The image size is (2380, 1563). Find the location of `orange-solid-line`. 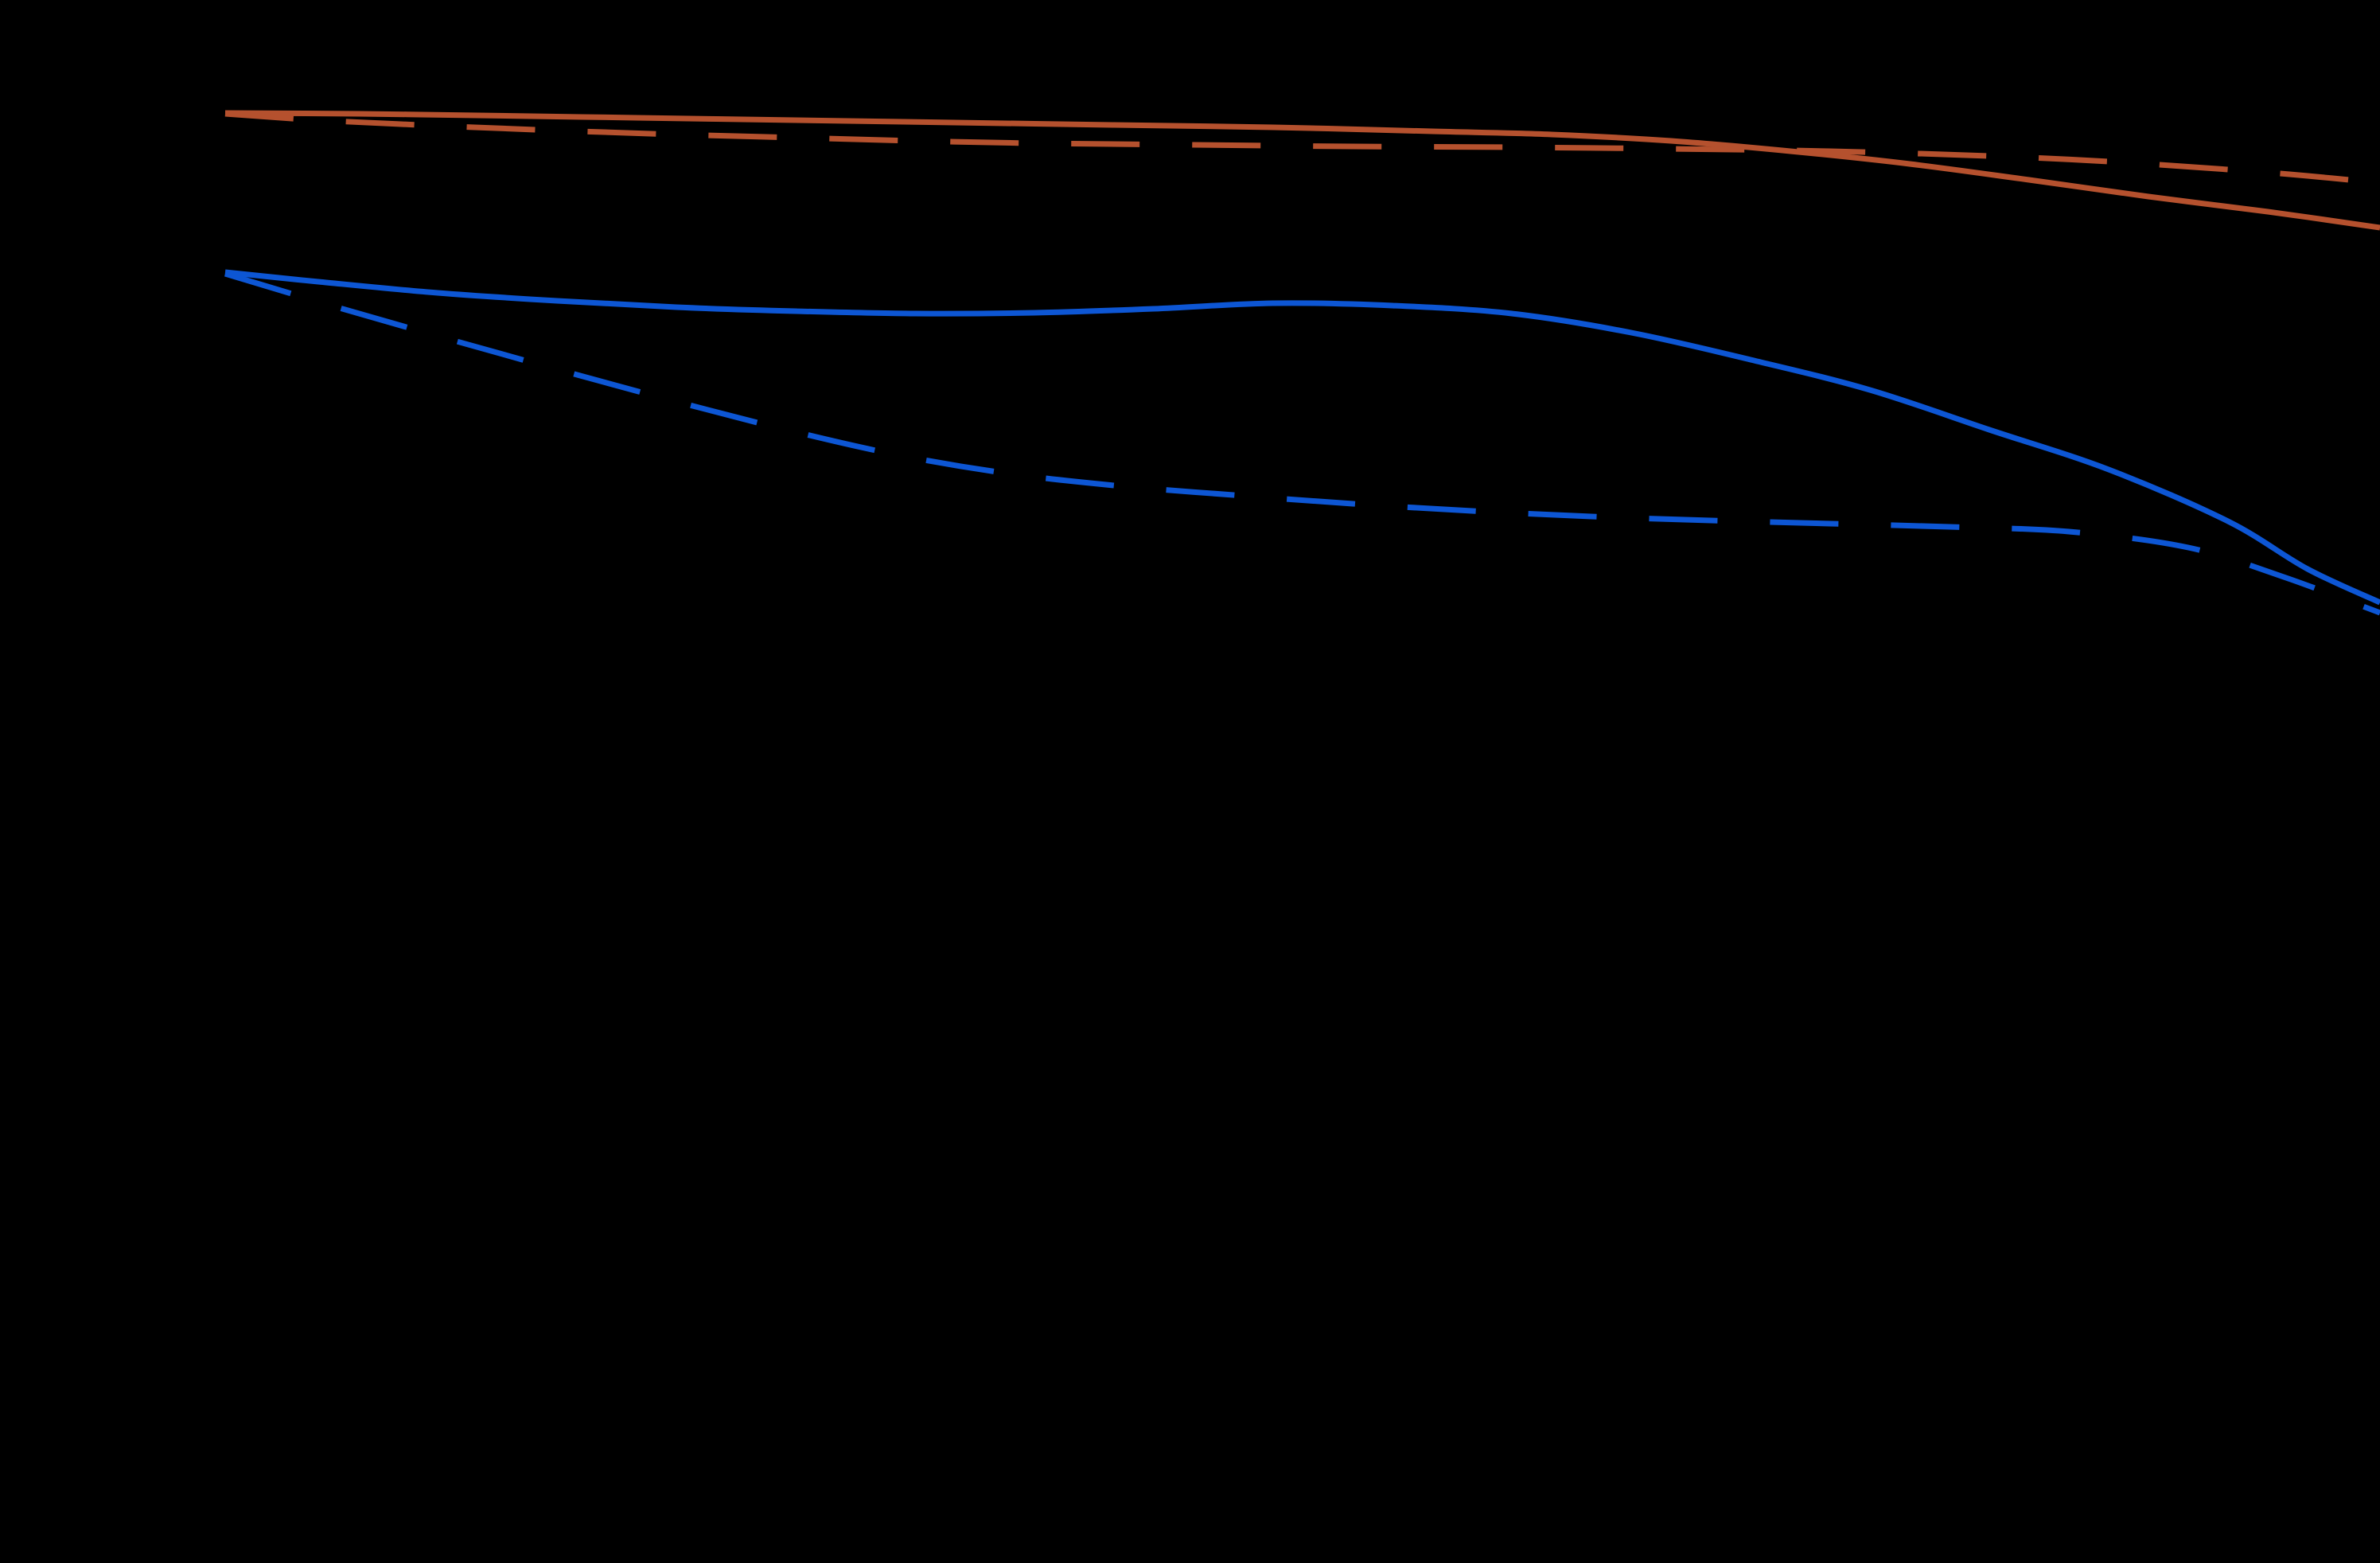

orange-solid-line is located at coordinates (1302, 170).